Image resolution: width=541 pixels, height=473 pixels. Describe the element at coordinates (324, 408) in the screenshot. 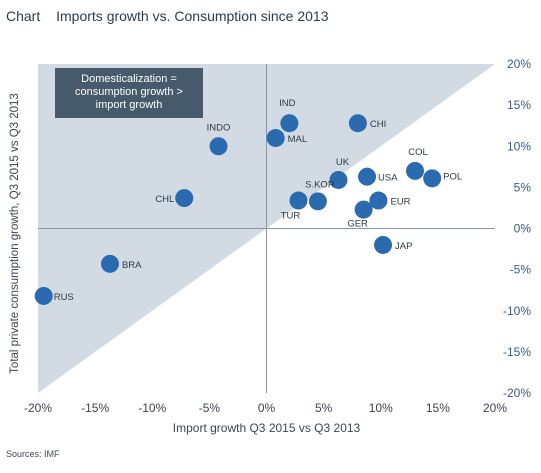

I see `x-tick-label: 5%` at that location.